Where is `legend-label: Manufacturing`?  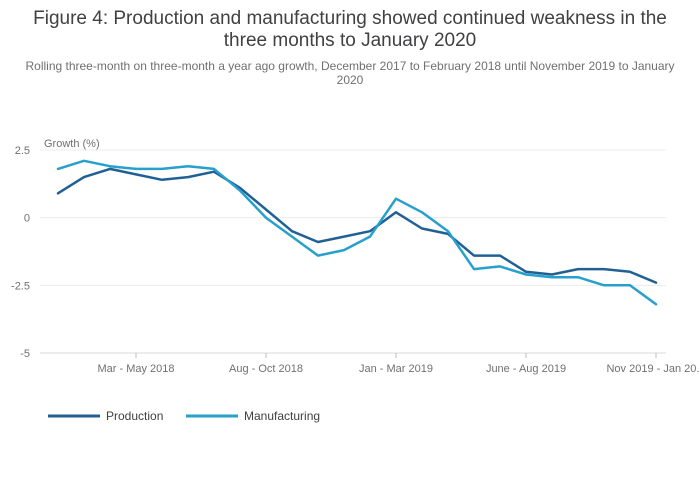 legend-label: Manufacturing is located at coordinates (282, 416).